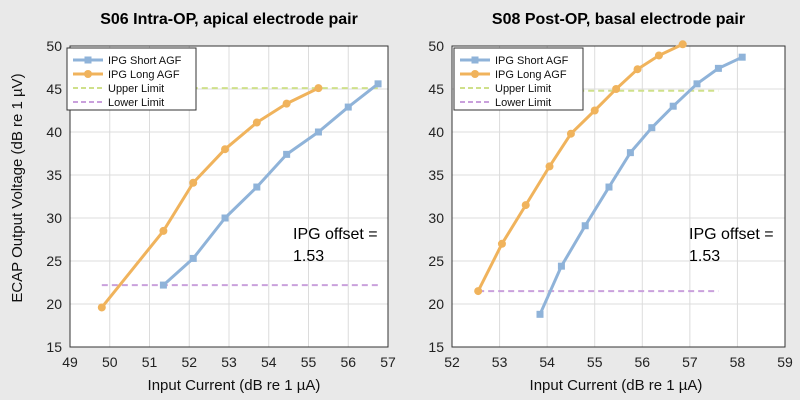  I want to click on chart-title: S08 Post-OP, basal electrode pair, so click(618, 19).